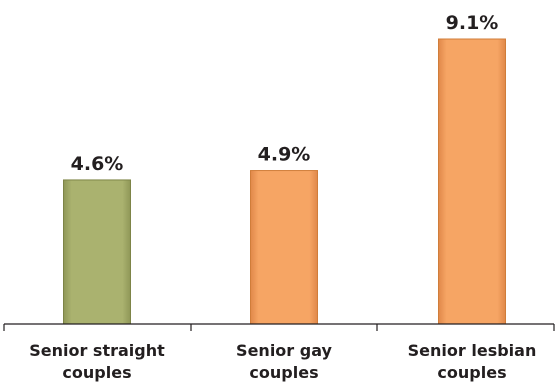 The image size is (557, 385). Describe the element at coordinates (472, 23) in the screenshot. I see `value-label-3: 9.1%` at that location.